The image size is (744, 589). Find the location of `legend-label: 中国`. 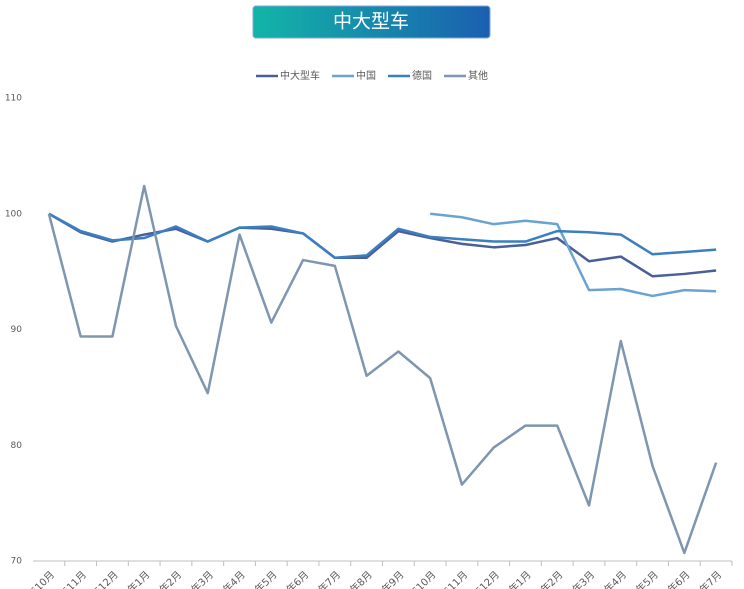

legend-label: 中国 is located at coordinates (366, 75).